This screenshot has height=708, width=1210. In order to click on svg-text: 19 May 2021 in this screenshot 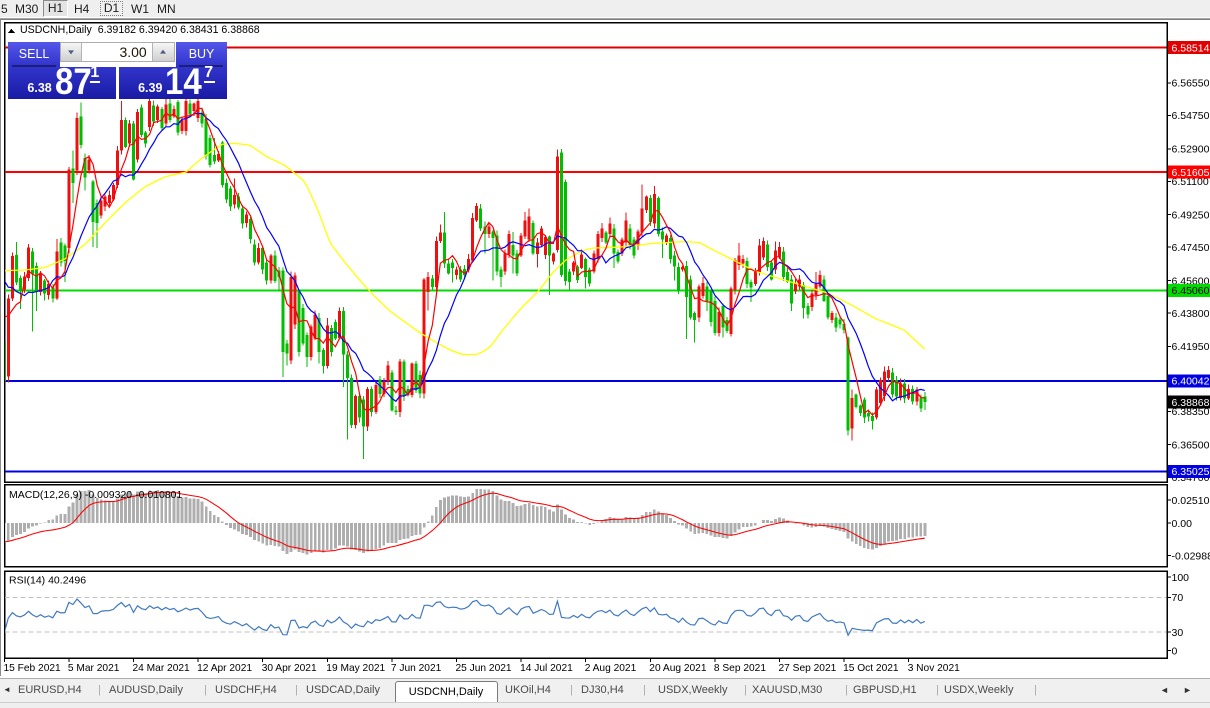, I will do `click(355, 668)`.